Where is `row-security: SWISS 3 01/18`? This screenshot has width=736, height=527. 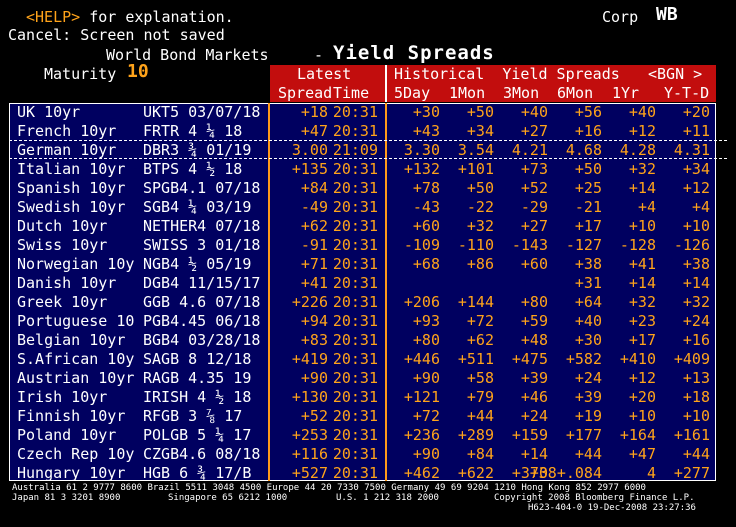 row-security: SWISS 3 01/18 is located at coordinates (202, 245).